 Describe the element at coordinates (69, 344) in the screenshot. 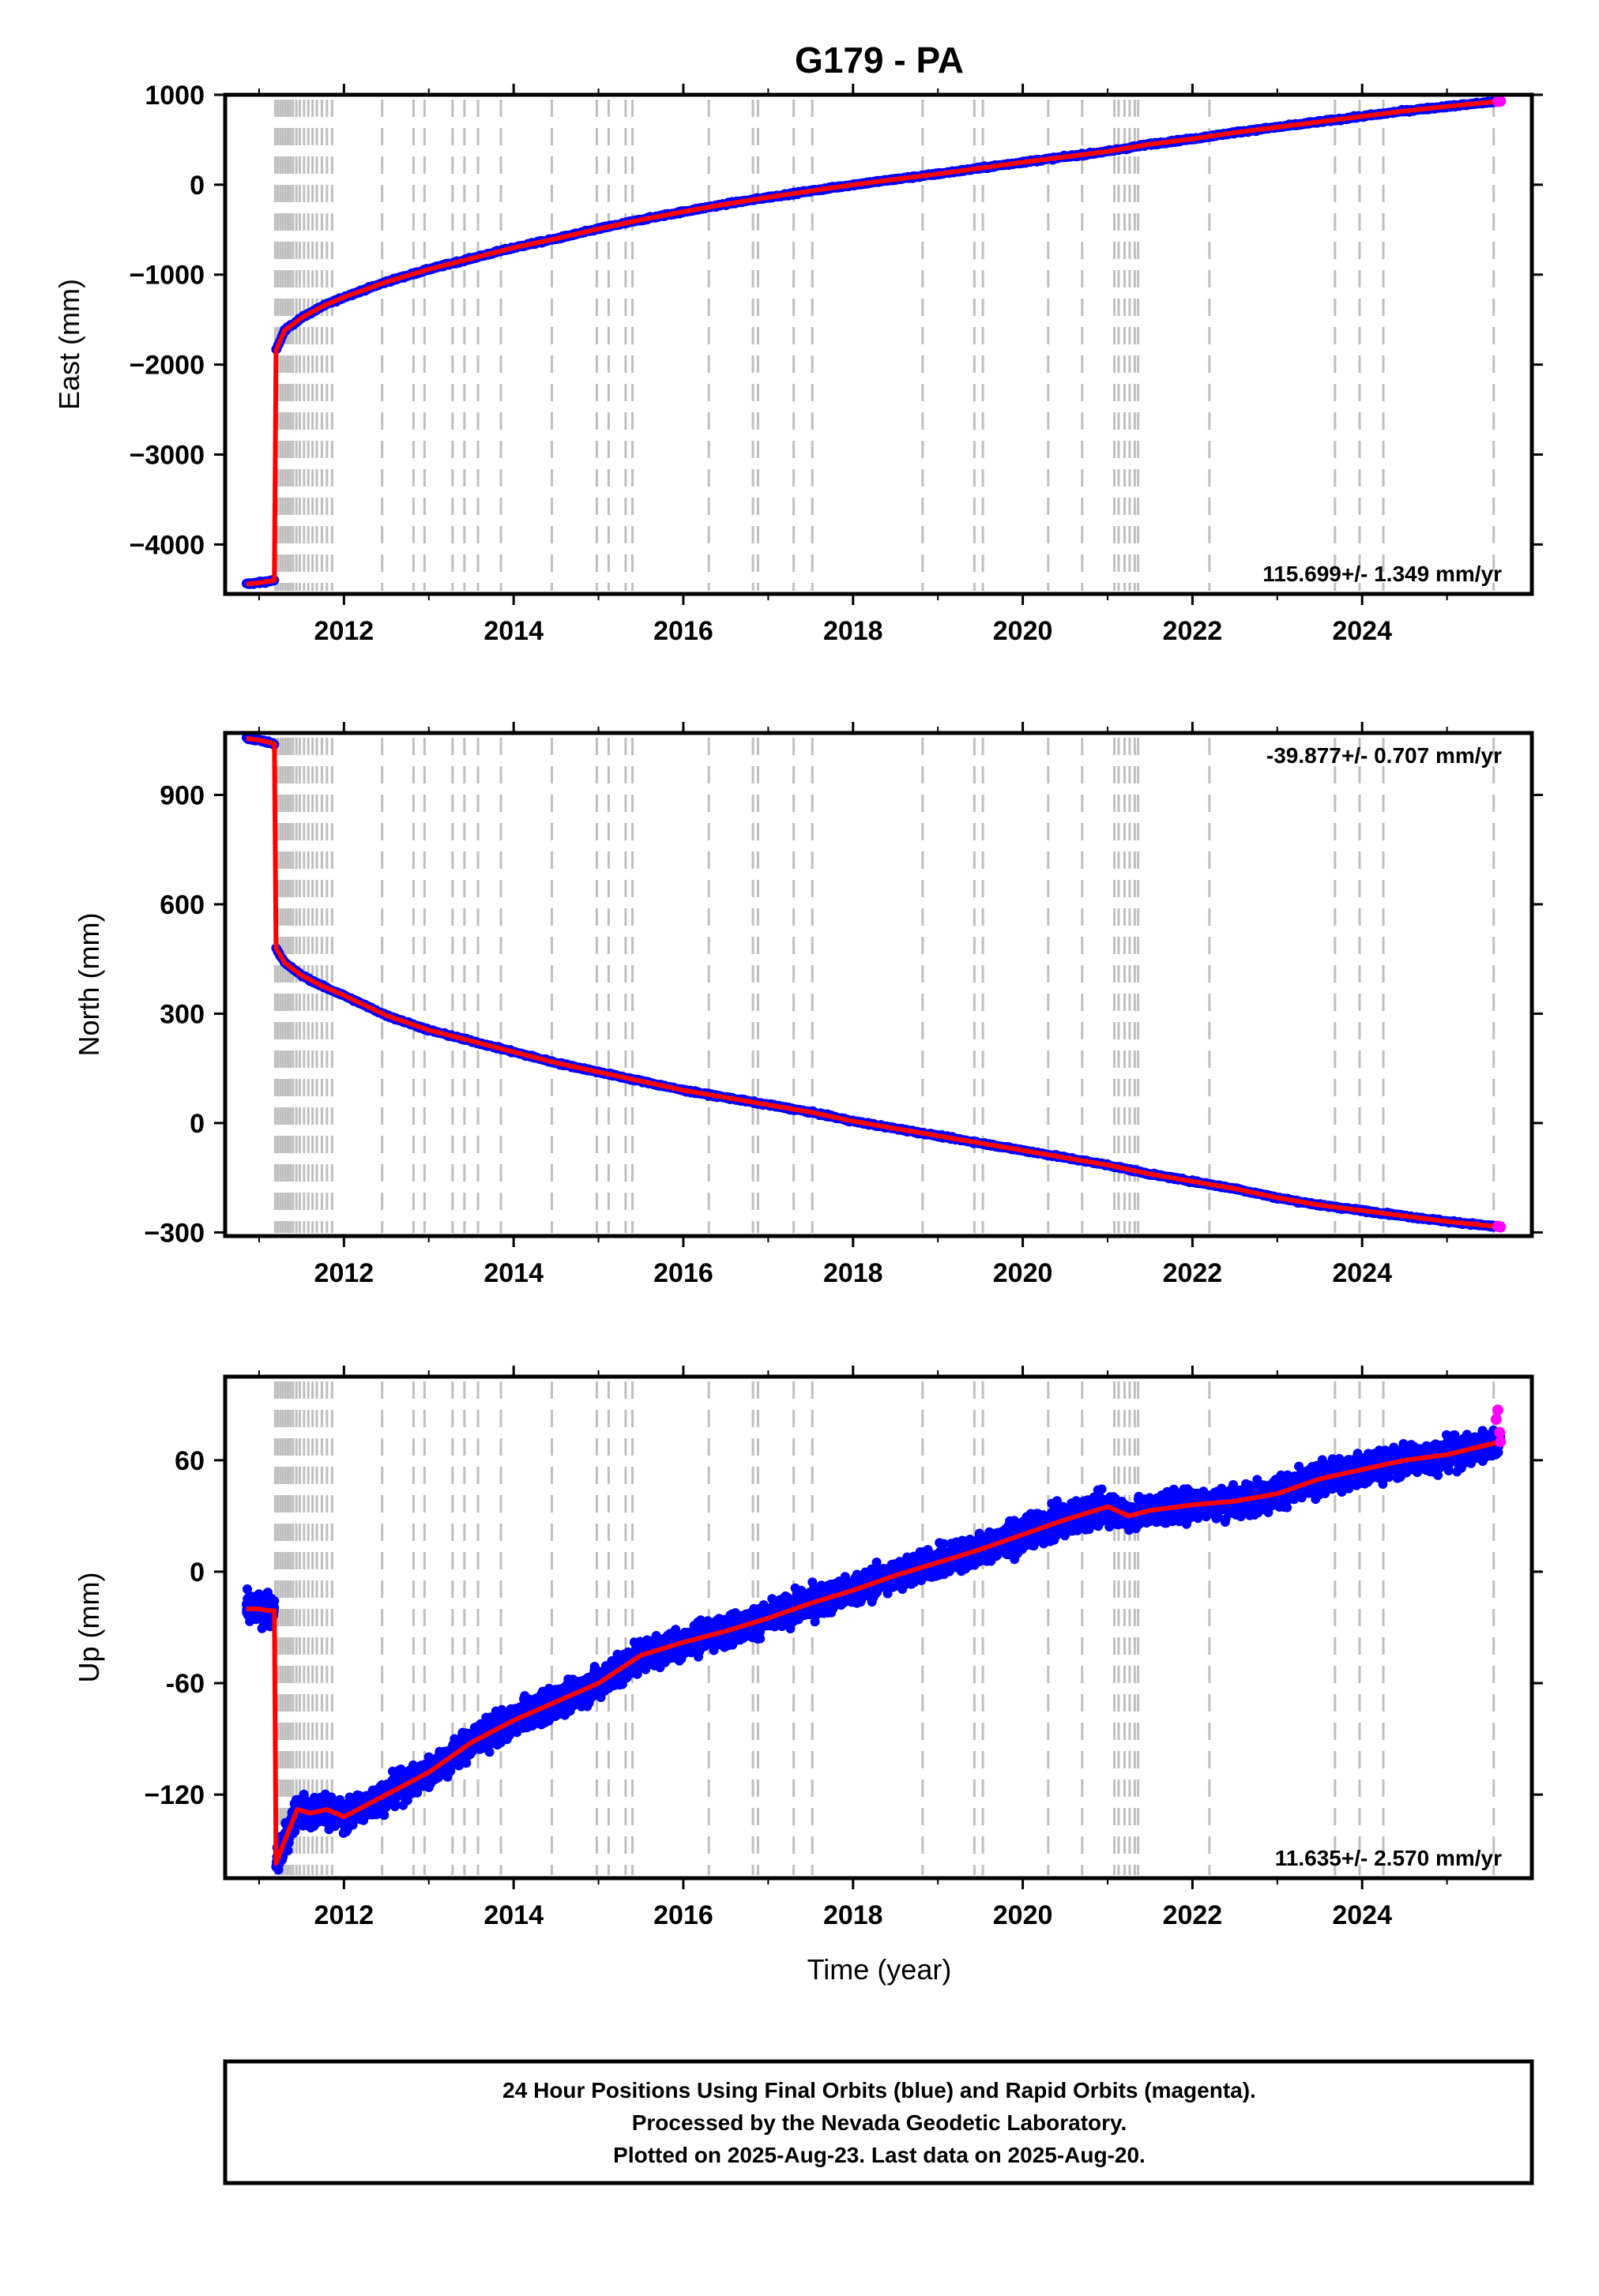

I see `y-axis-label: East (mm)` at that location.